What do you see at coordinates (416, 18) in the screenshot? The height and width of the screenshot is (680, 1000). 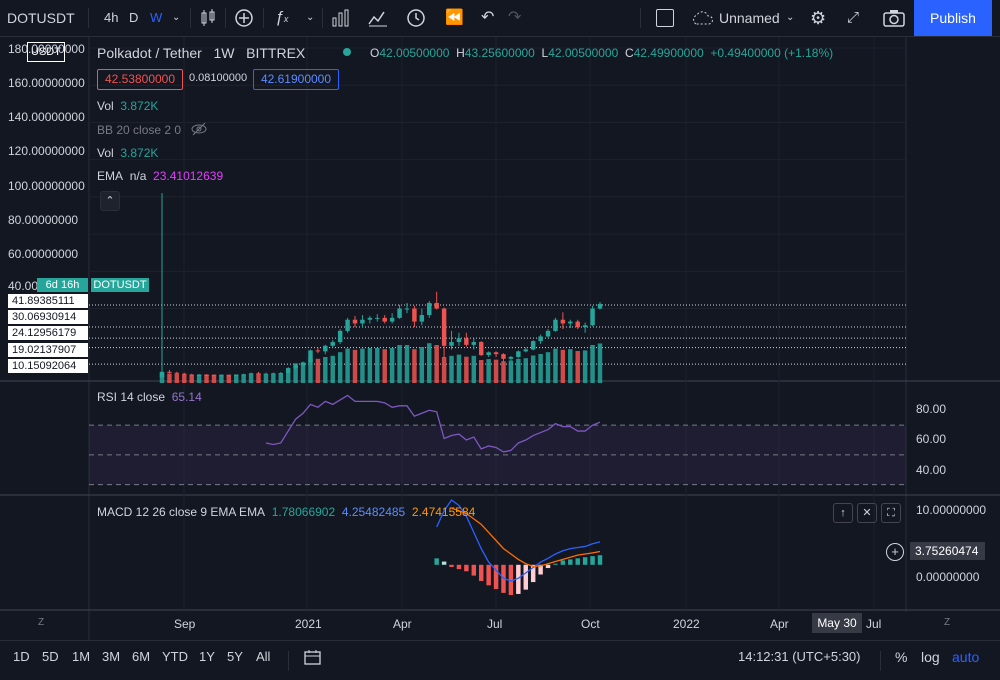 I see `alert-icon` at bounding box center [416, 18].